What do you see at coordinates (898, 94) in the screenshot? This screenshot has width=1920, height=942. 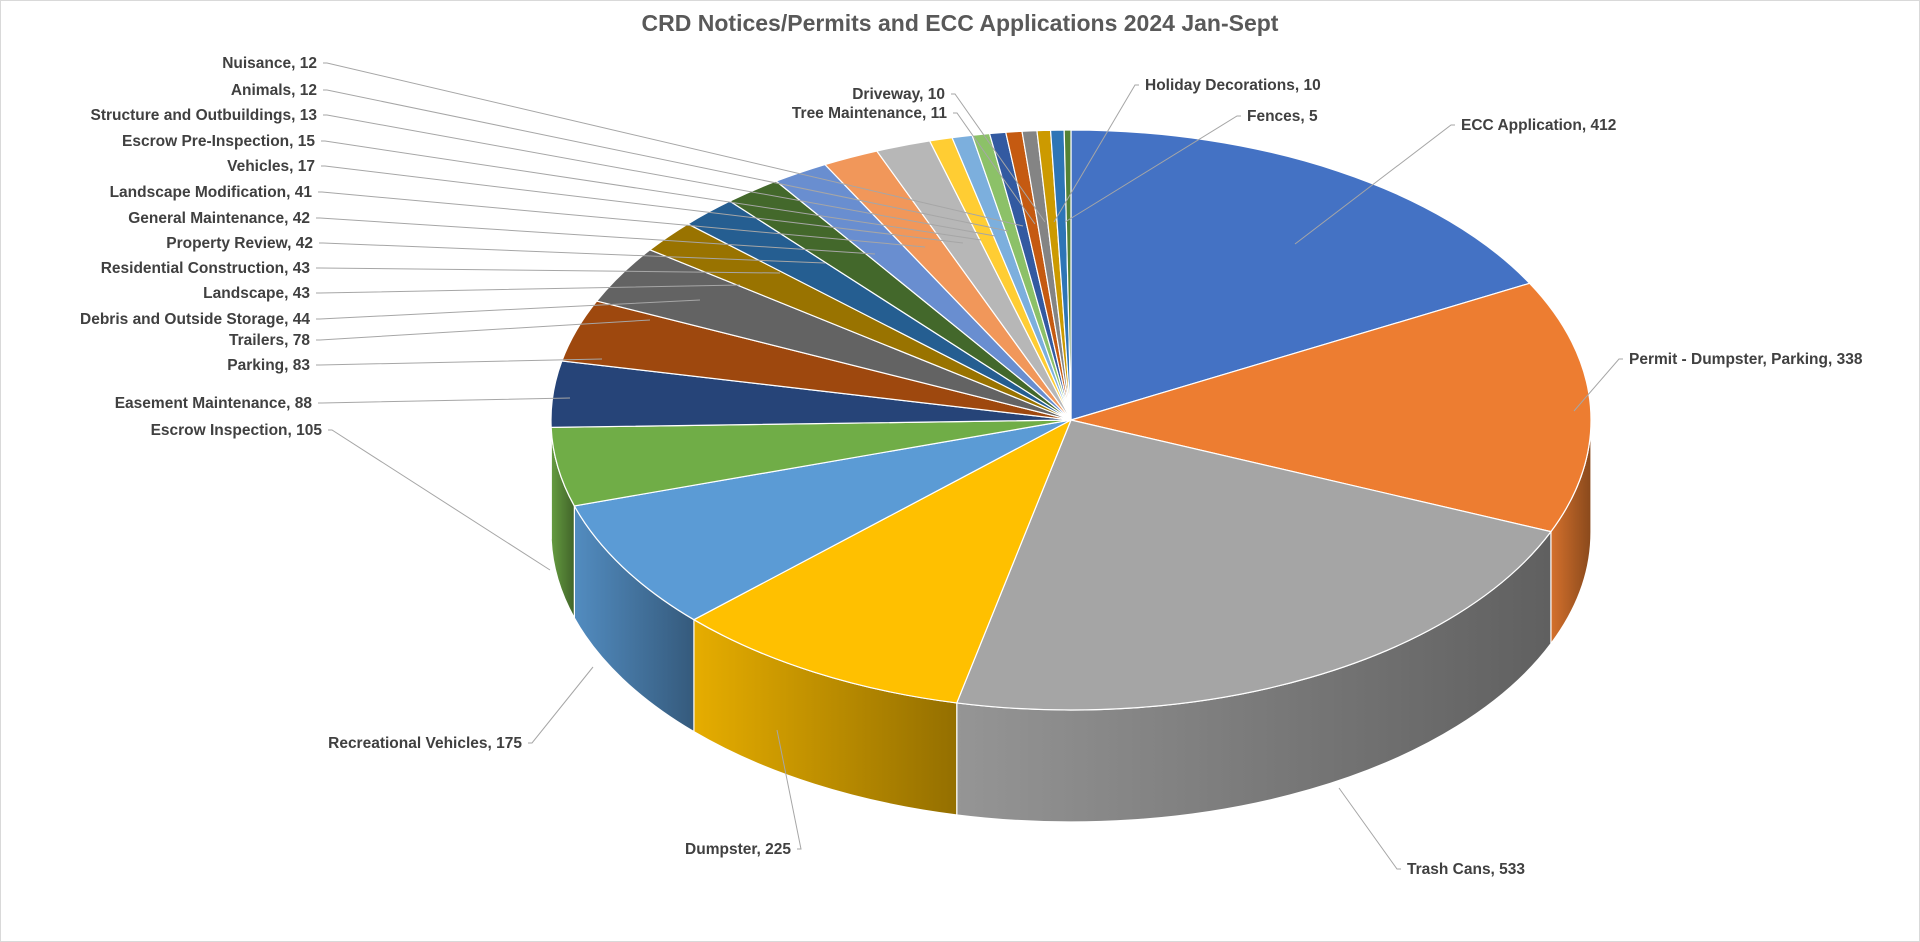 I see `data-label-driveway: Driveway, 10` at bounding box center [898, 94].